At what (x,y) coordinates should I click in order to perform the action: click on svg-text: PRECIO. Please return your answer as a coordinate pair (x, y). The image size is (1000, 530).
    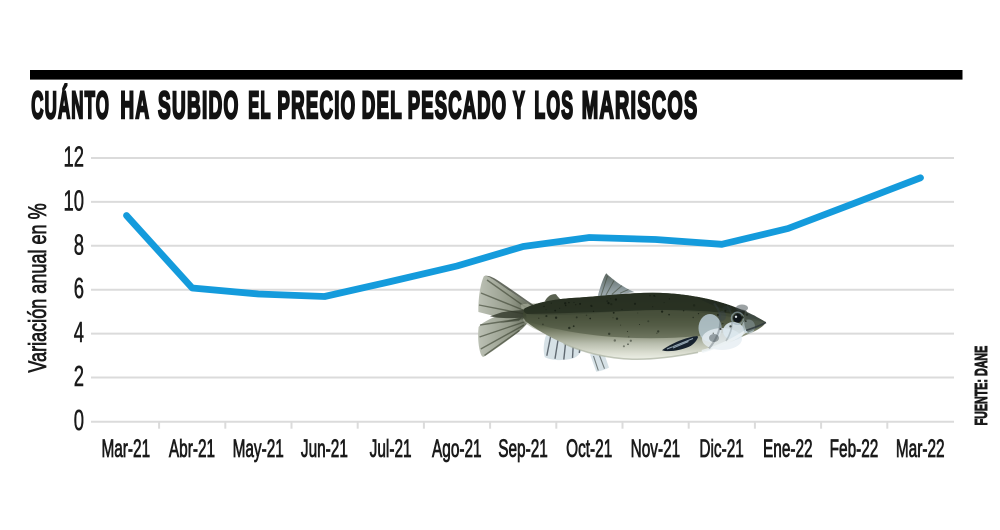
    Looking at the image, I should click on (316, 106).